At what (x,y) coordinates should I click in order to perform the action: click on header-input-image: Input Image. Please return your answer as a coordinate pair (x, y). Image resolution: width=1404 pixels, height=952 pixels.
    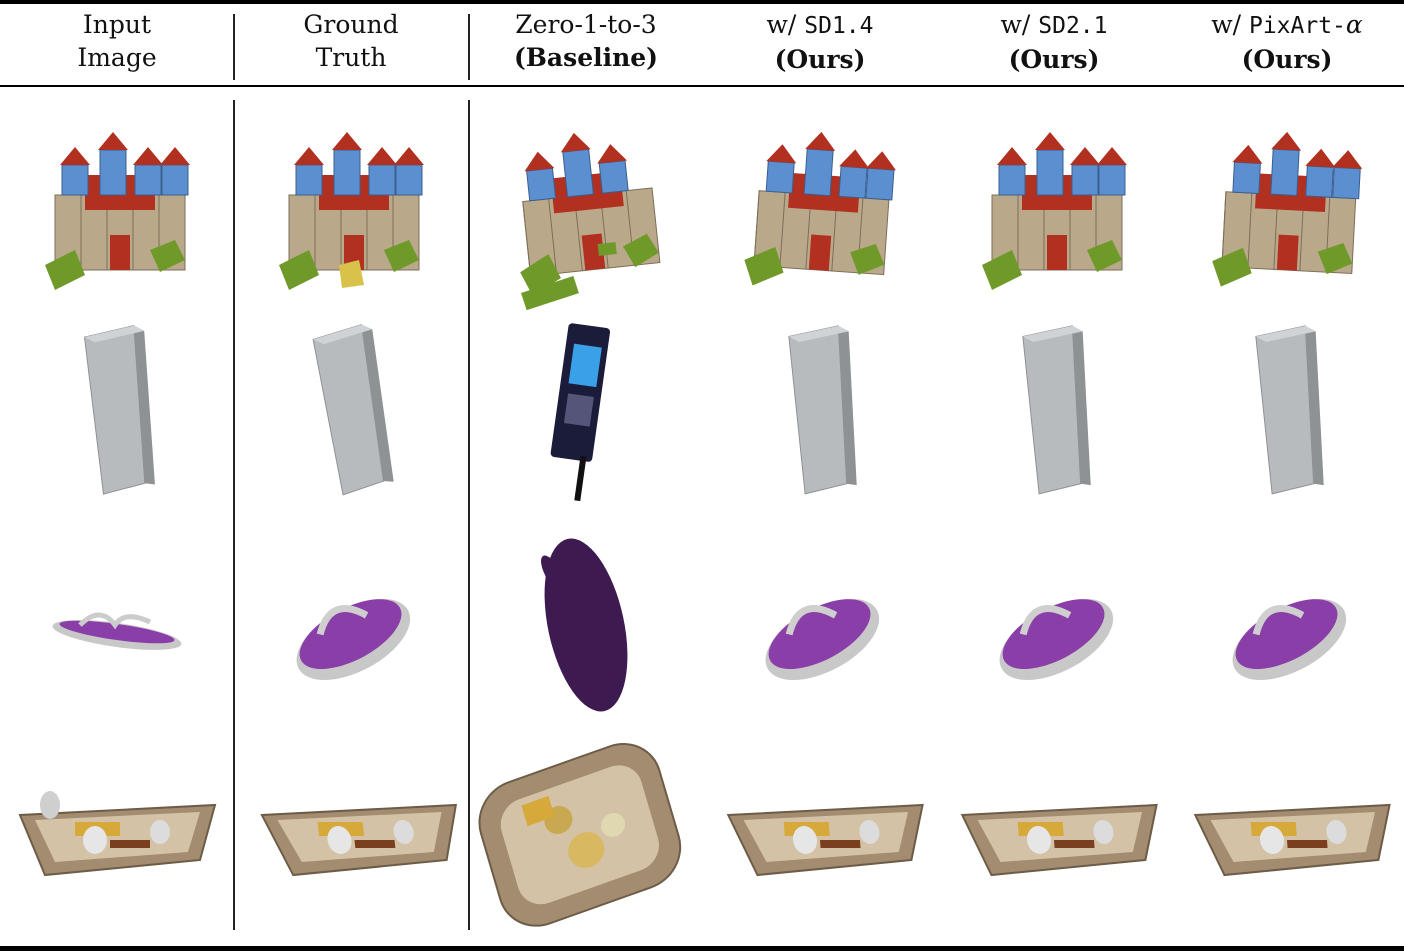
    Looking at the image, I should click on (117, 41).